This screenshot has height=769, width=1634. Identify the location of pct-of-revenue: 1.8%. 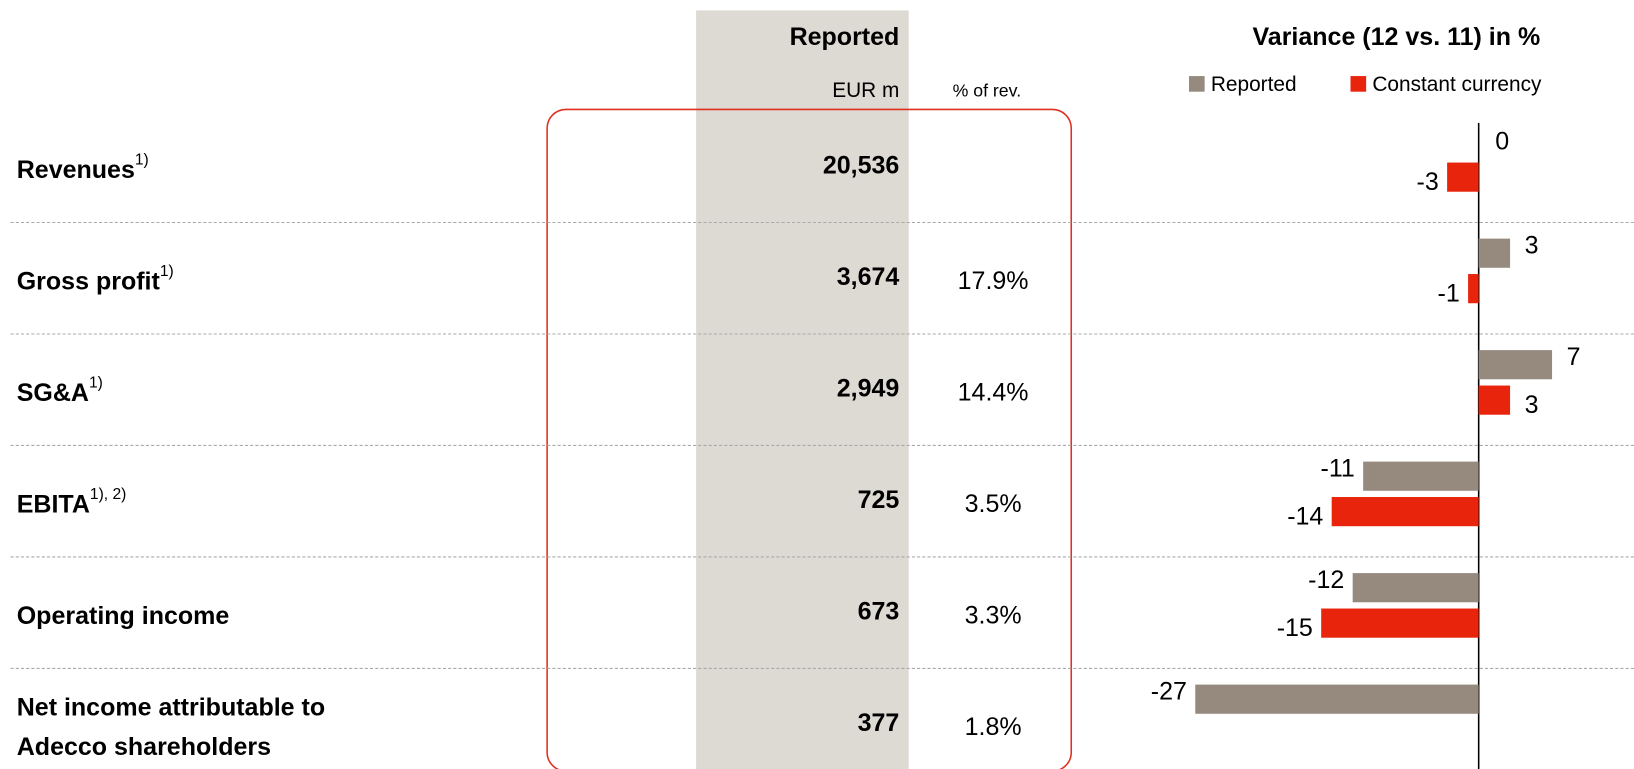
(993, 727).